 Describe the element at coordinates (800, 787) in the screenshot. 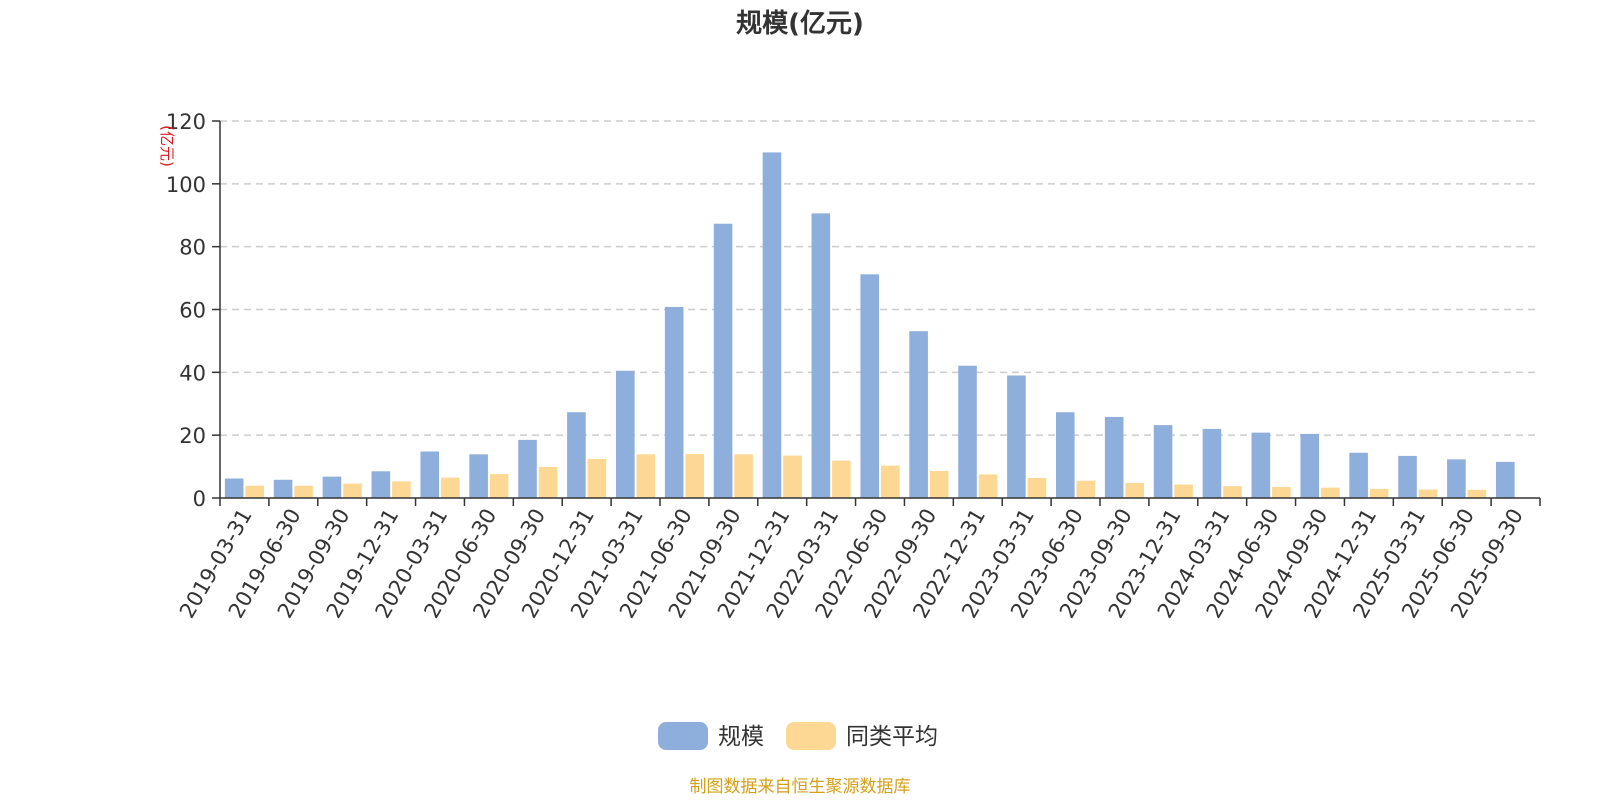

I see `data-source-note: 制图数据来自恒生聚源数据库` at that location.